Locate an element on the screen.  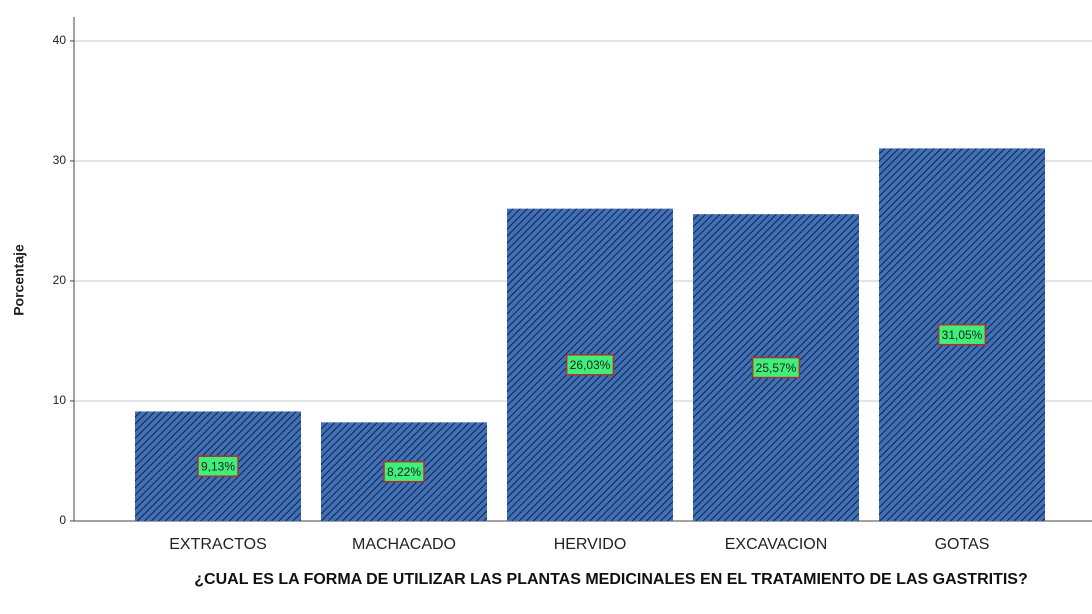
x-tick-label: EXCAVACION is located at coordinates (776, 544).